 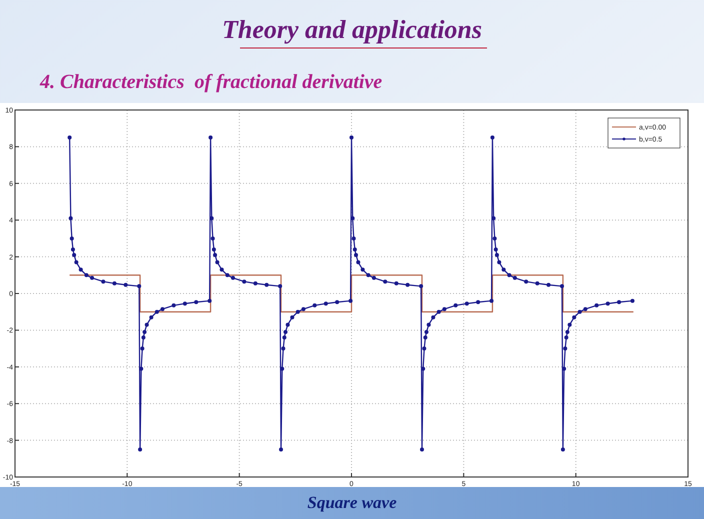 What do you see at coordinates (210, 82) in the screenshot?
I see `chart-subtitle: 4. Characteristics of fractional derivative` at bounding box center [210, 82].